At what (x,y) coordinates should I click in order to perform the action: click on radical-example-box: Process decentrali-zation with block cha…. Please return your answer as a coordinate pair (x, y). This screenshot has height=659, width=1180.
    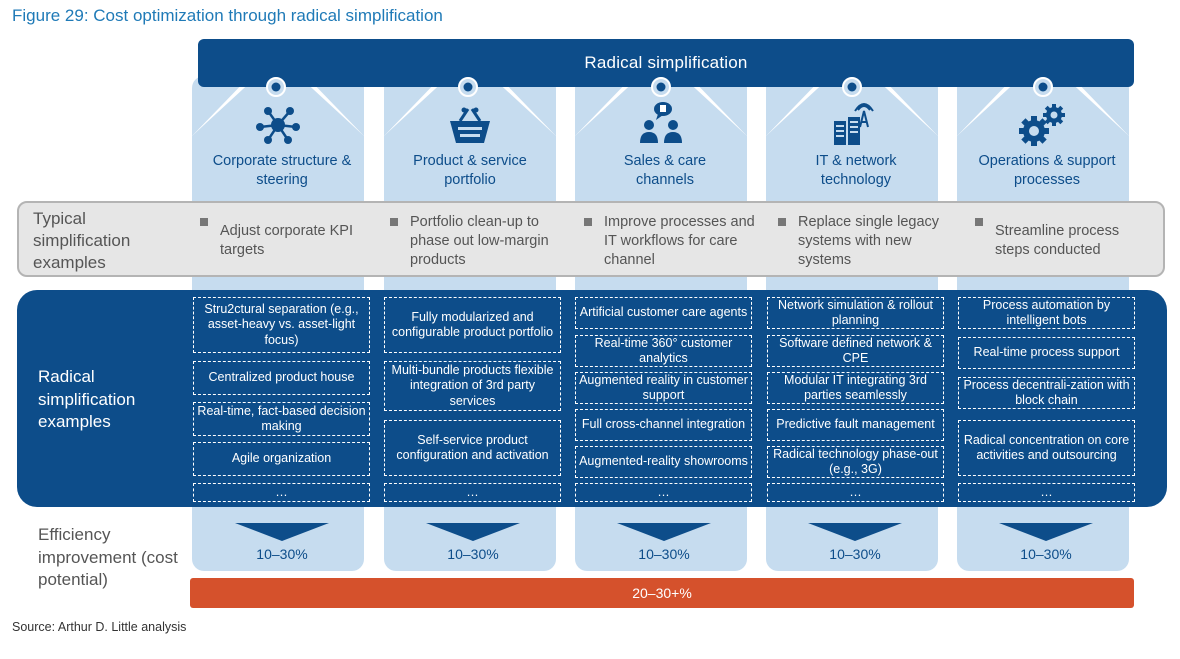
    Looking at the image, I should click on (1046, 393).